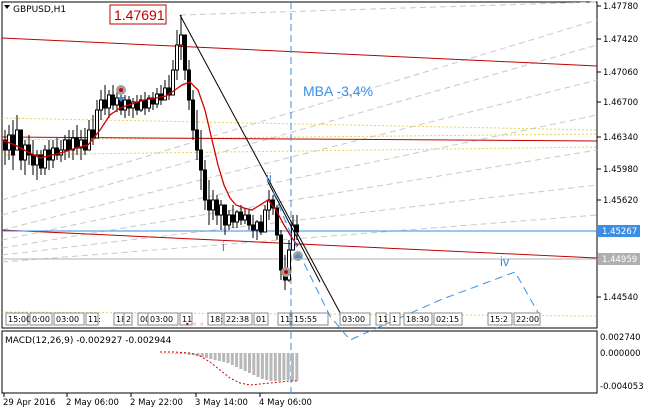  I want to click on svg-text: 18:, so click(216, 319).